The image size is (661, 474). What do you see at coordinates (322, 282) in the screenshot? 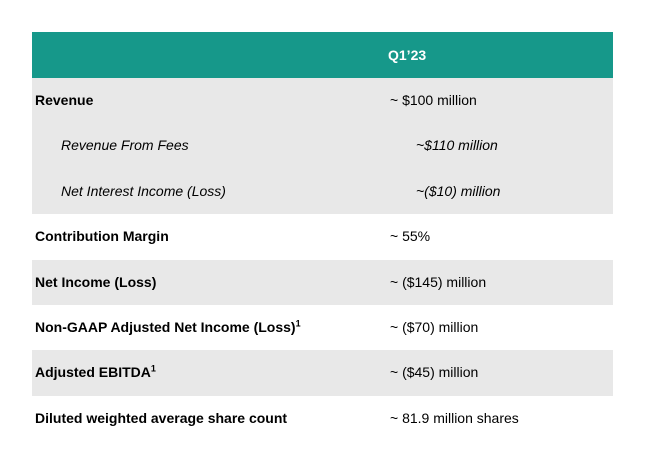
I see `table-row-net-income: Net Income (Loss) ~ ($145) million` at bounding box center [322, 282].